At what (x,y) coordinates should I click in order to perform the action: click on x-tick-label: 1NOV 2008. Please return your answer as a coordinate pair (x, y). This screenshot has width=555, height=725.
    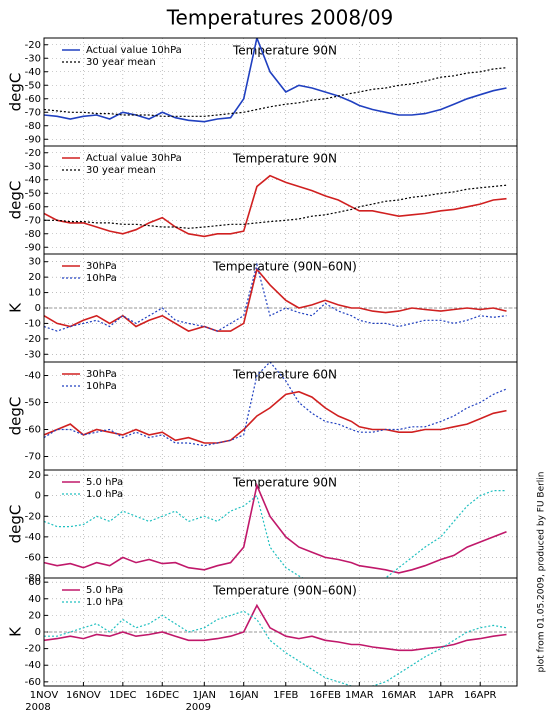
    Looking at the image, I should click on (41, 701).